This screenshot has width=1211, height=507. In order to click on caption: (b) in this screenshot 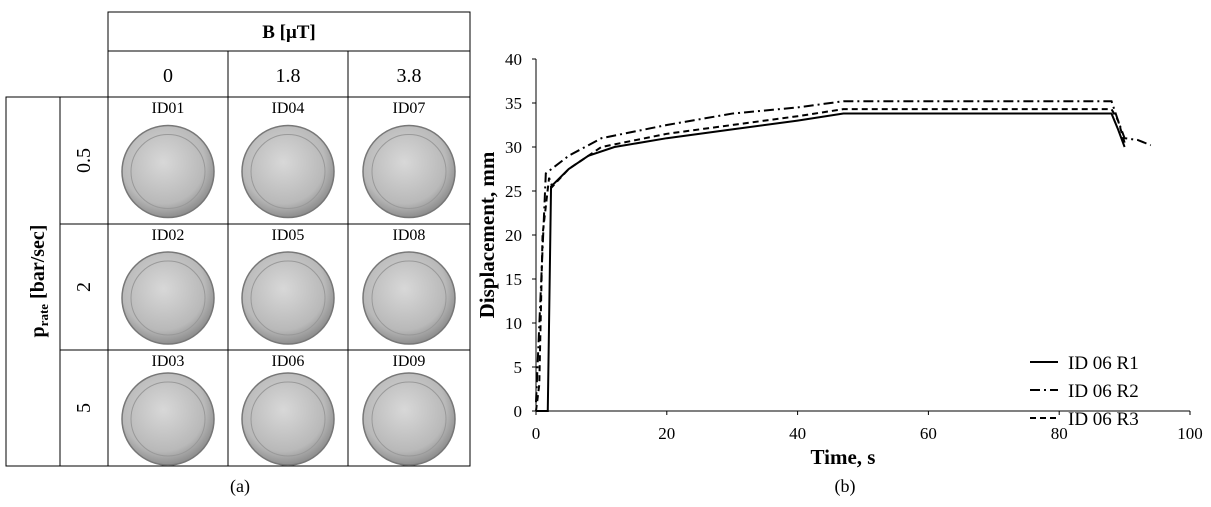, I will do `click(845, 486)`.